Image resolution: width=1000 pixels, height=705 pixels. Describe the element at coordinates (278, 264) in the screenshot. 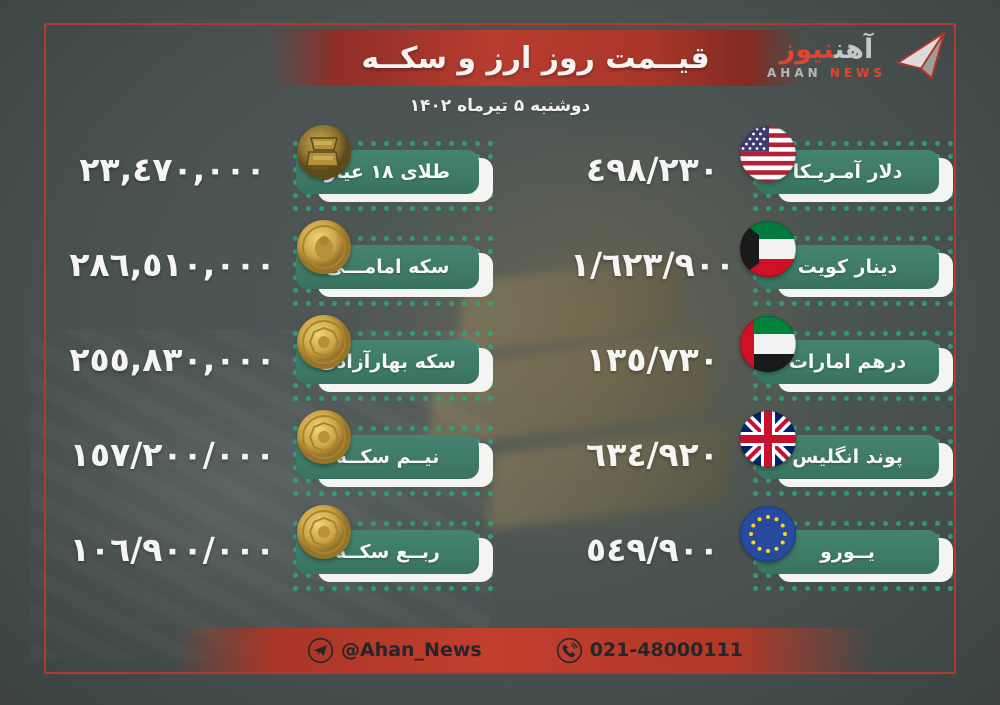

I see `price-row-emami-coin: ٢٨٦,٥١٠,٠٠٠ سکه امامـــی` at that location.